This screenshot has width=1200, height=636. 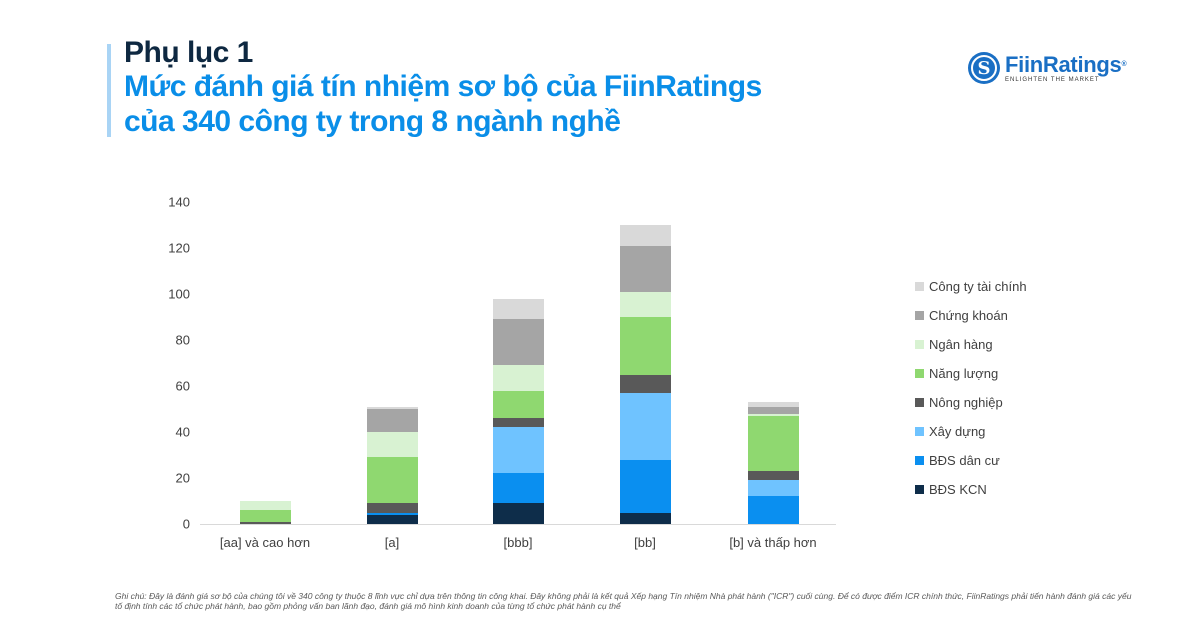 What do you see at coordinates (182, 432) in the screenshot?
I see `y-tick-label: 40` at bounding box center [182, 432].